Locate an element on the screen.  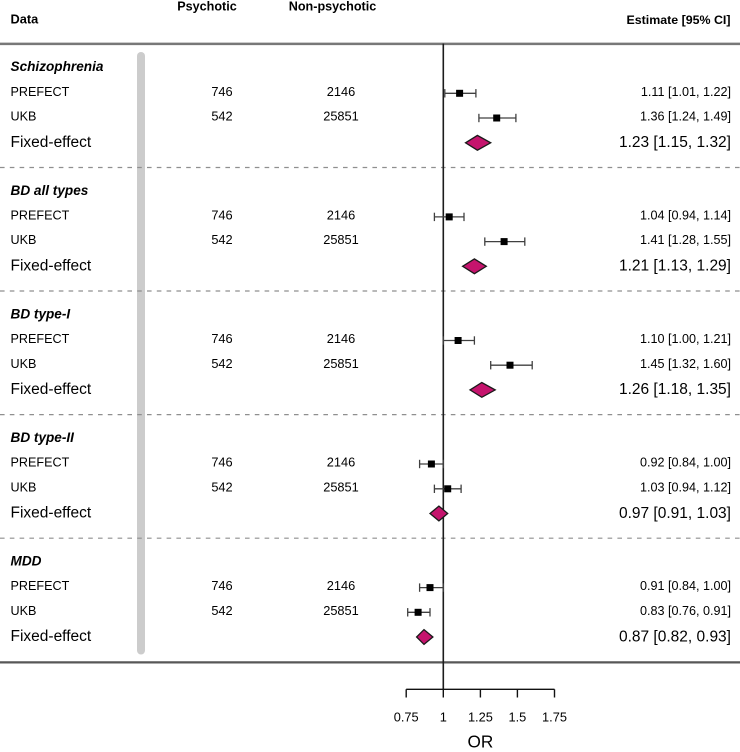
svg-text: 1.25 is located at coordinates (480, 716).